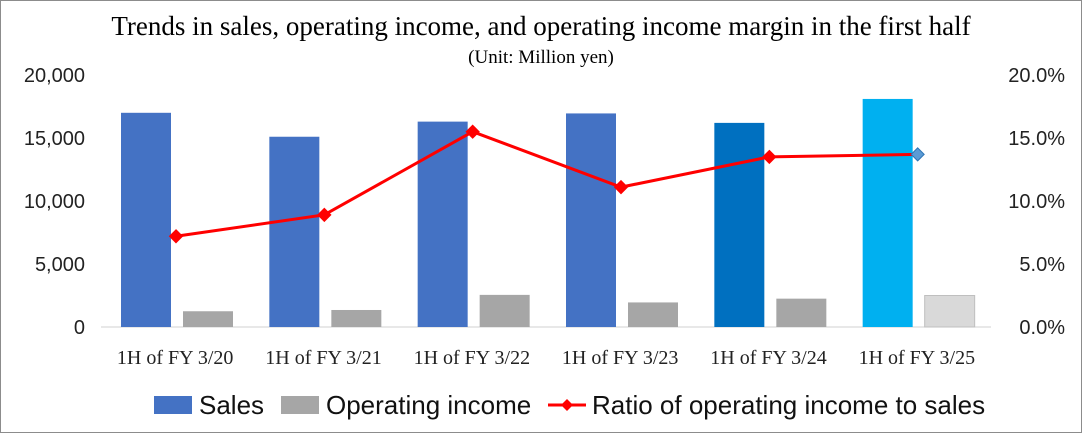  I want to click on right-tick-label: 10.0%, so click(1036, 202).